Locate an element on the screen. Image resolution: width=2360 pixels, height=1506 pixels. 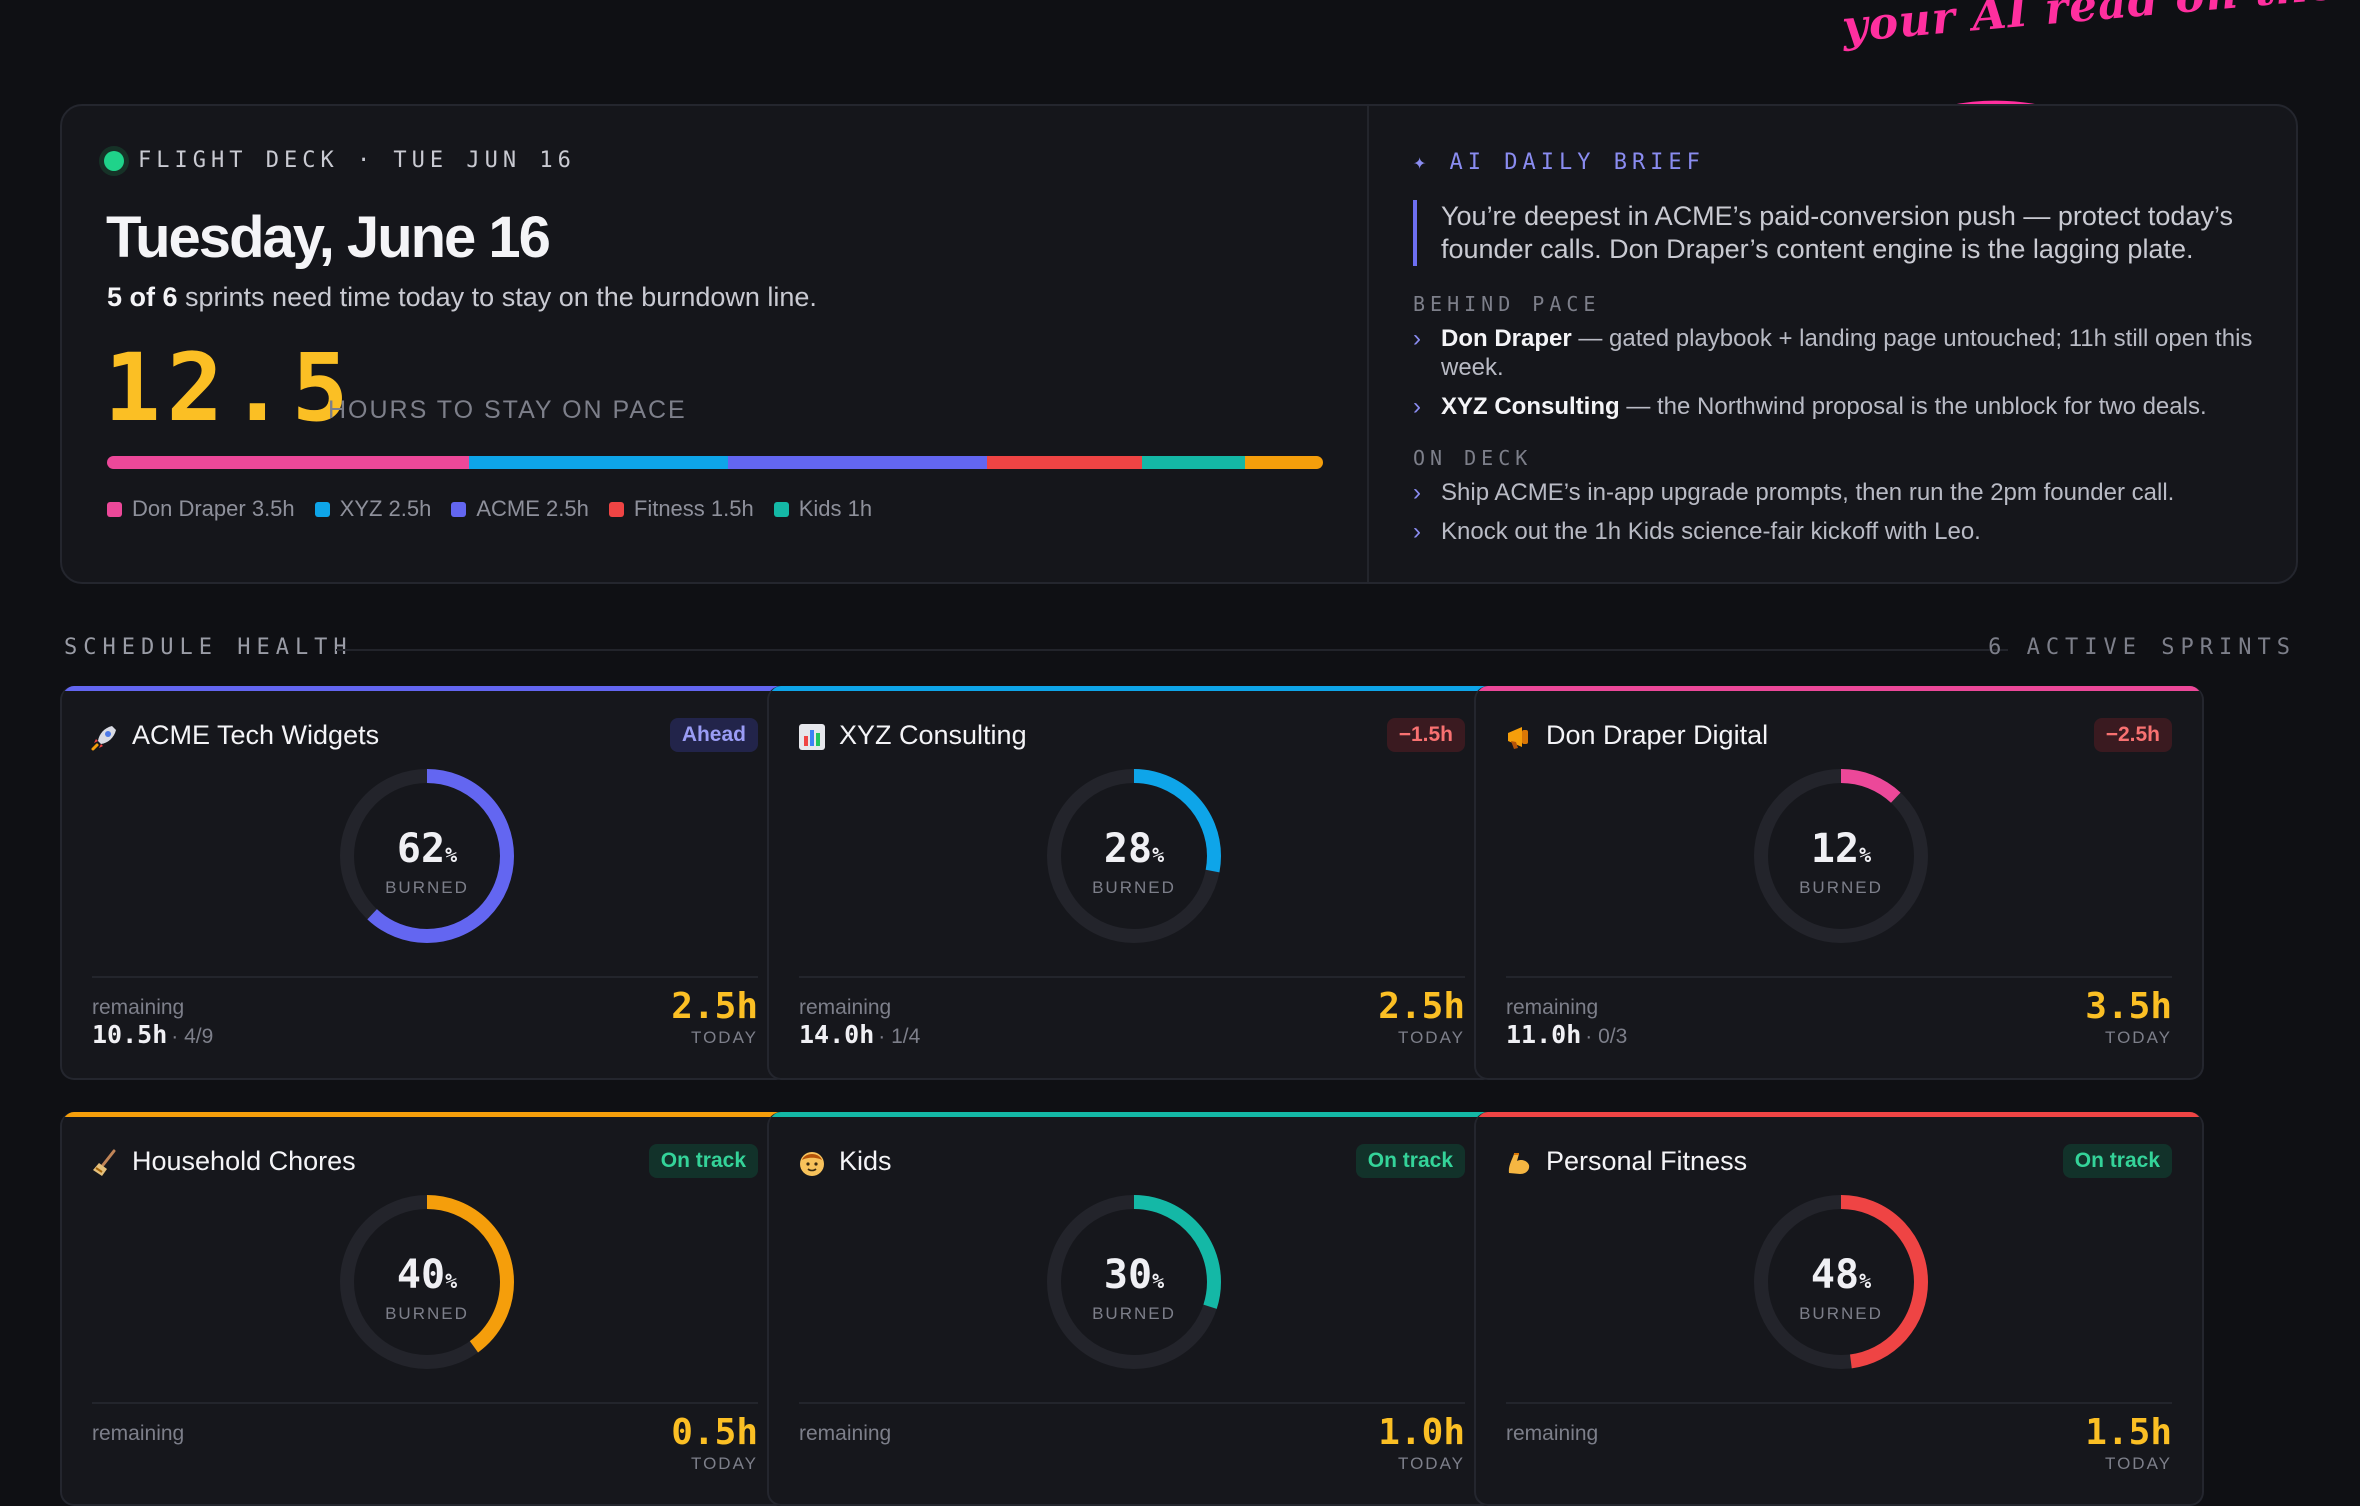
schedule-health-header: SCHEDULE HEALTH 6 ACTIVE SPRINTS is located at coordinates (1180, 650).